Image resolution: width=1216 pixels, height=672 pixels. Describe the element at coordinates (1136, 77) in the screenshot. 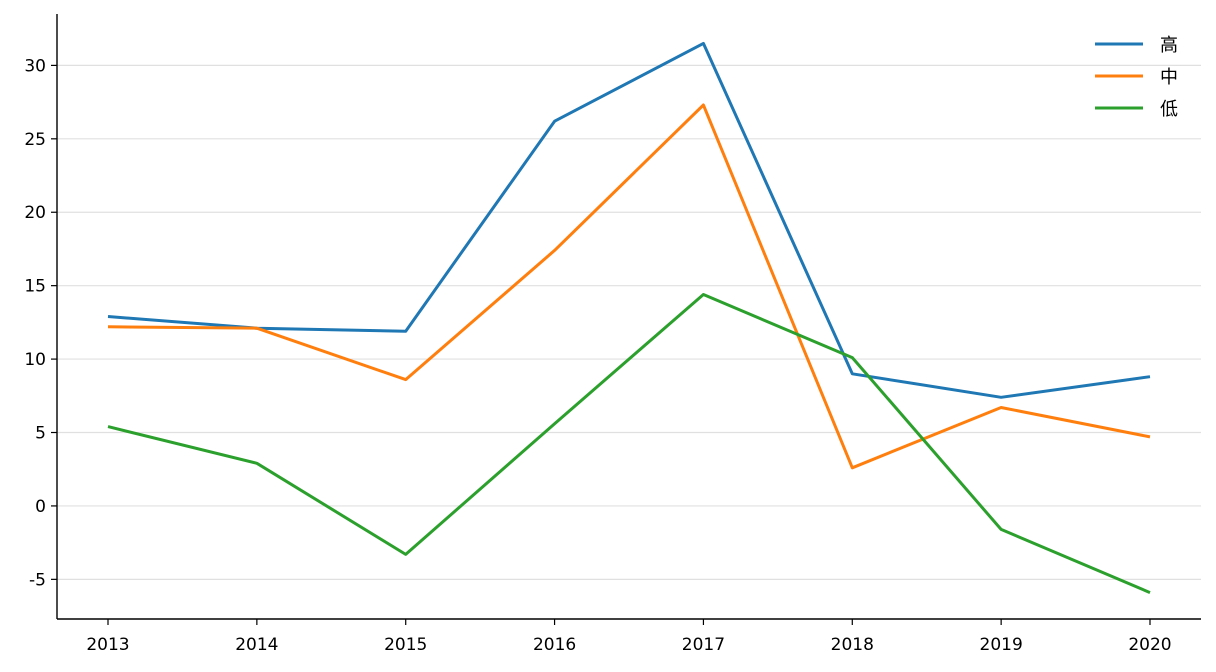

I see `legend: 高中低` at that location.